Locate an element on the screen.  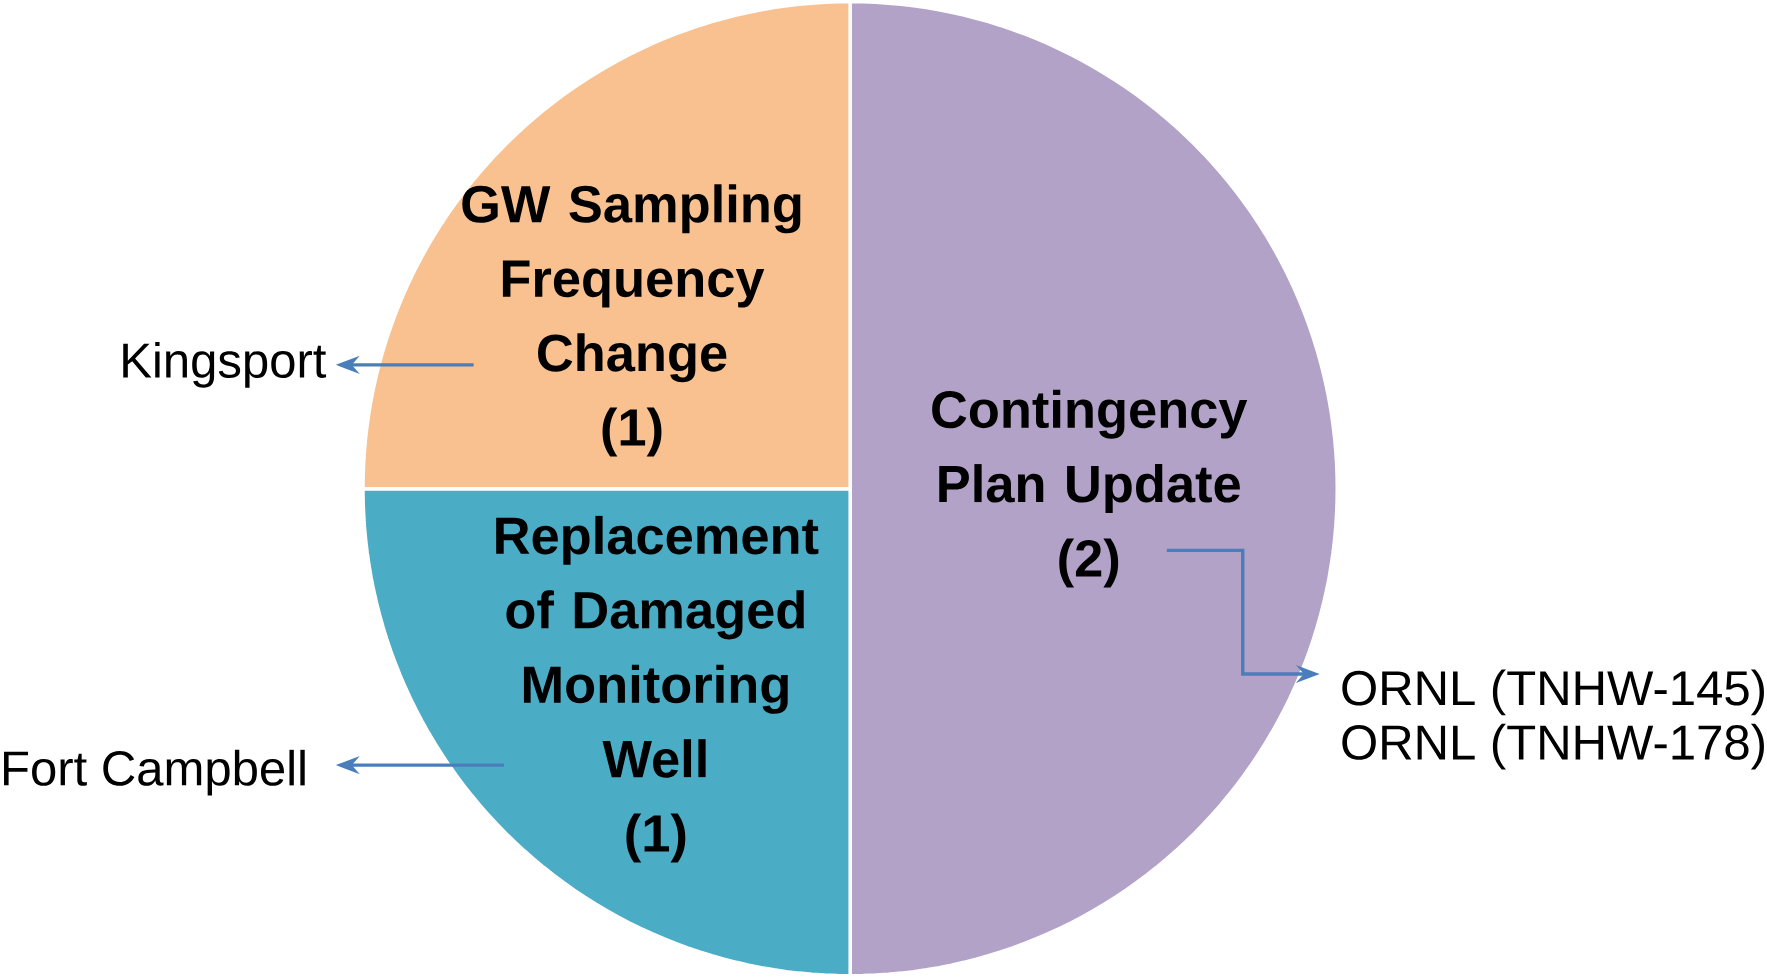
text: Kingsport is located at coordinates (225, 364).